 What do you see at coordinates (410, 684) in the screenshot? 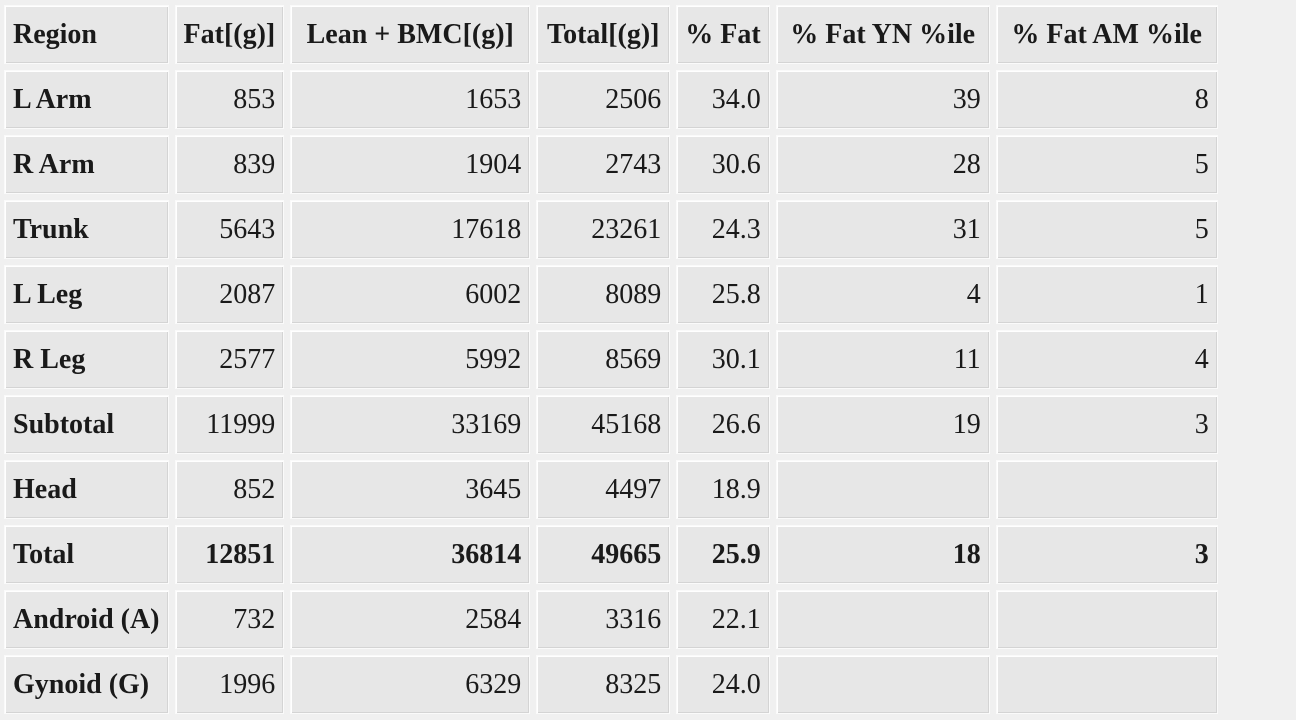
I see `cell-lean-bmc: 6329` at bounding box center [410, 684].